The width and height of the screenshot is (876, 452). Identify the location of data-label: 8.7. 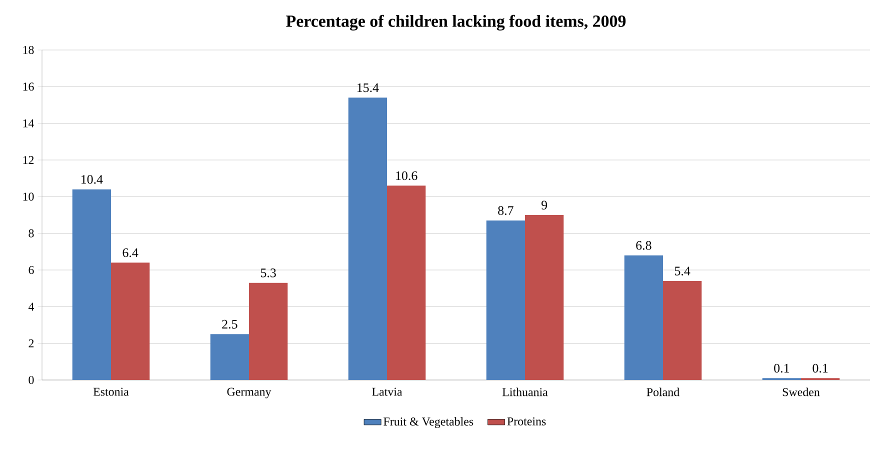
(506, 210).